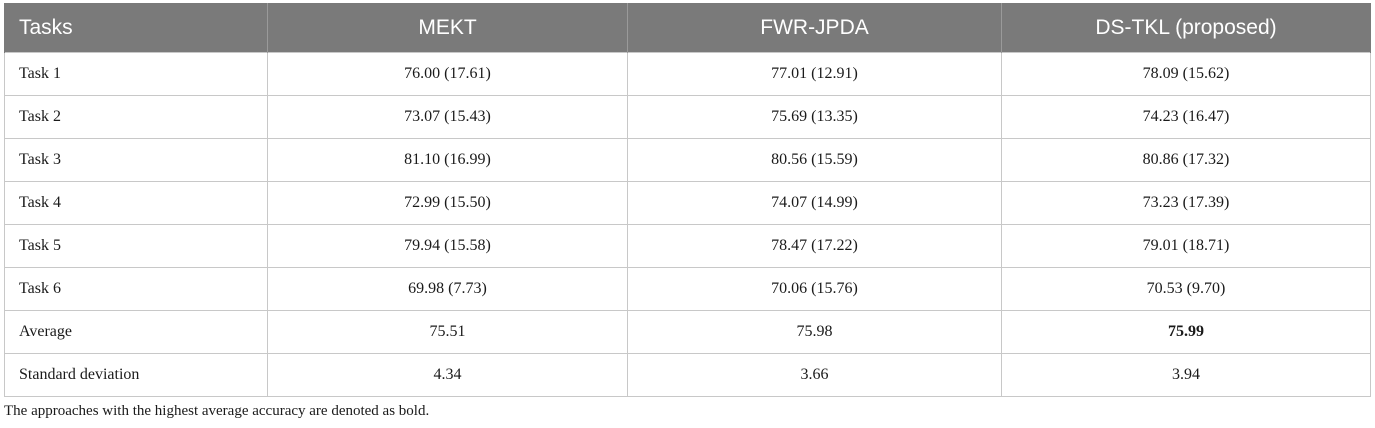 The height and width of the screenshot is (428, 1375). I want to click on row-label: Task 2, so click(136, 117).